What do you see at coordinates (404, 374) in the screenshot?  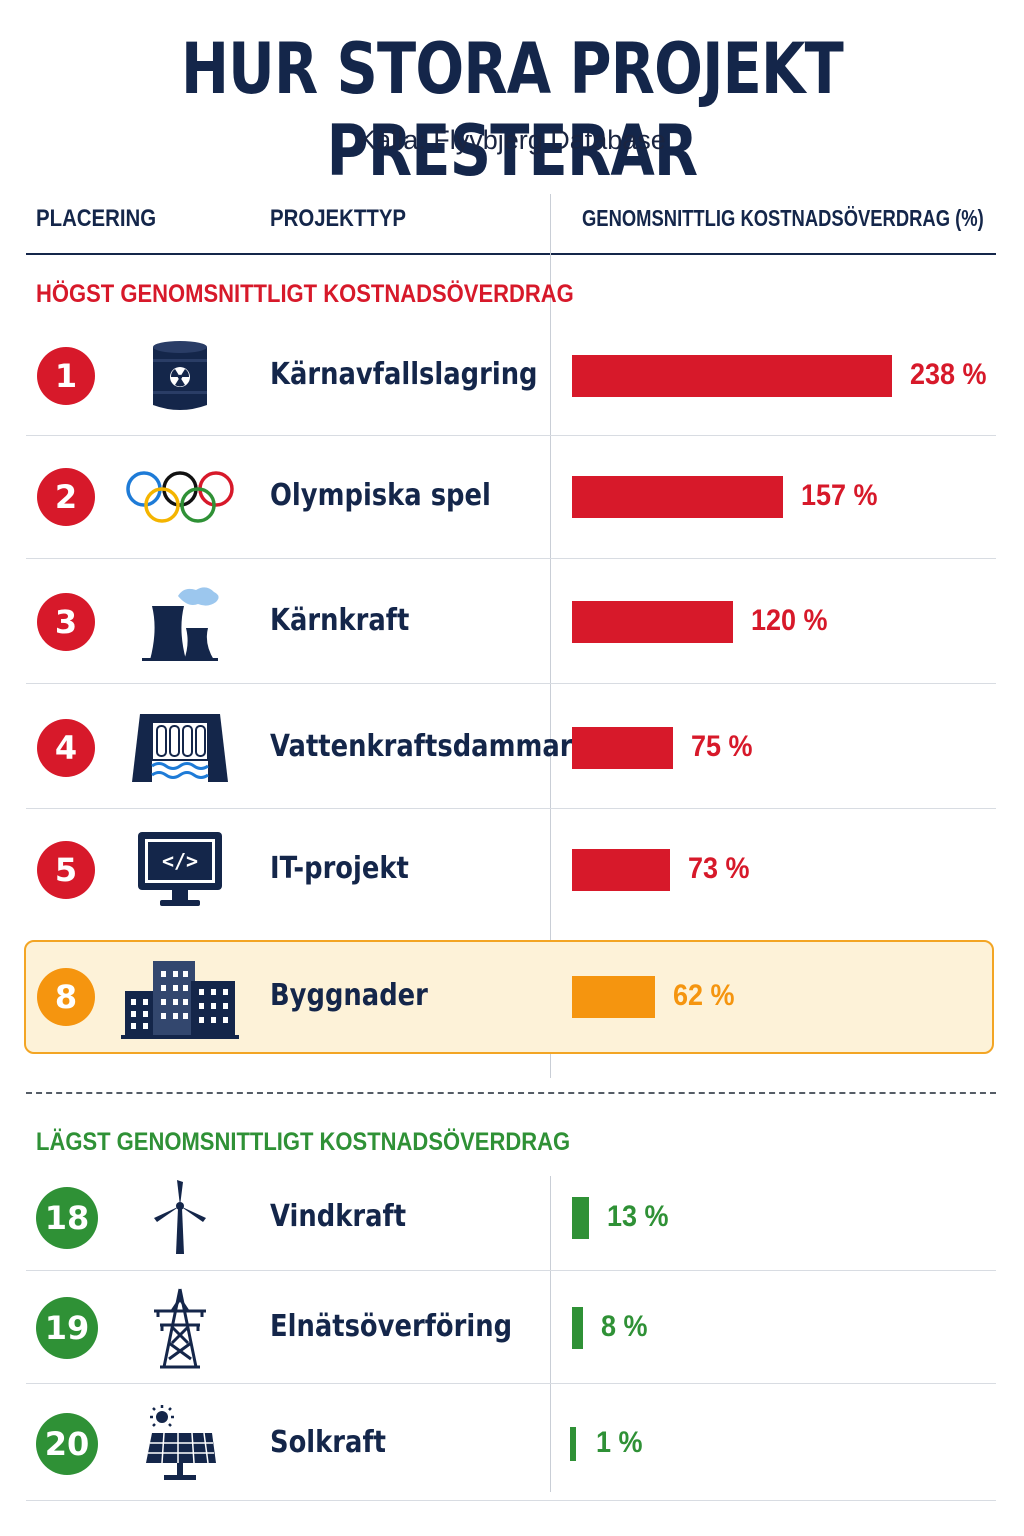 I see `project-type-label: Kärnavfallslagring` at bounding box center [404, 374].